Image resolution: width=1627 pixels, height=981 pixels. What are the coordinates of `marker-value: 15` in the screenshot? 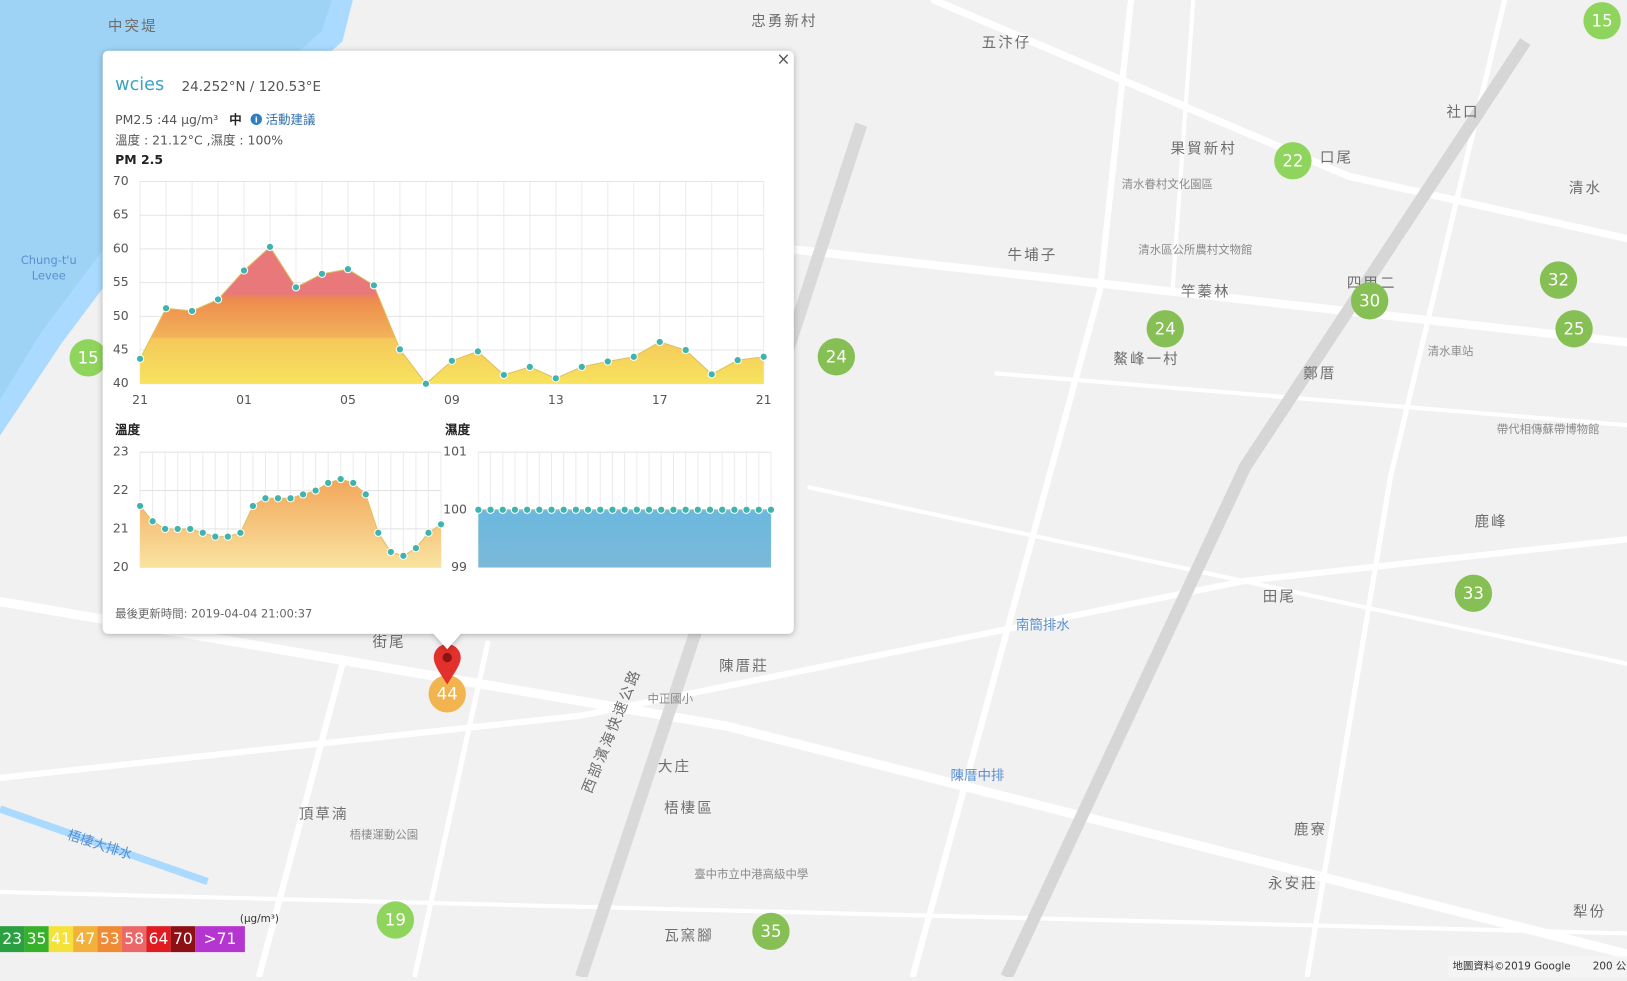 It's located at (88, 357).